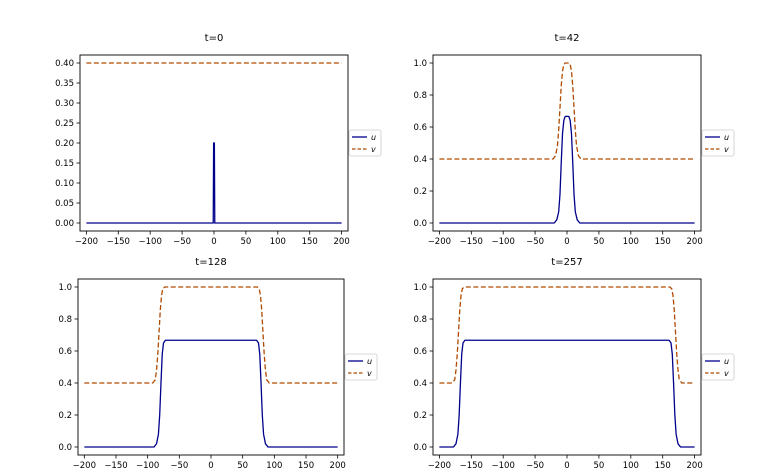  I want to click on y-tick-label: 0.40, so click(64, 64).